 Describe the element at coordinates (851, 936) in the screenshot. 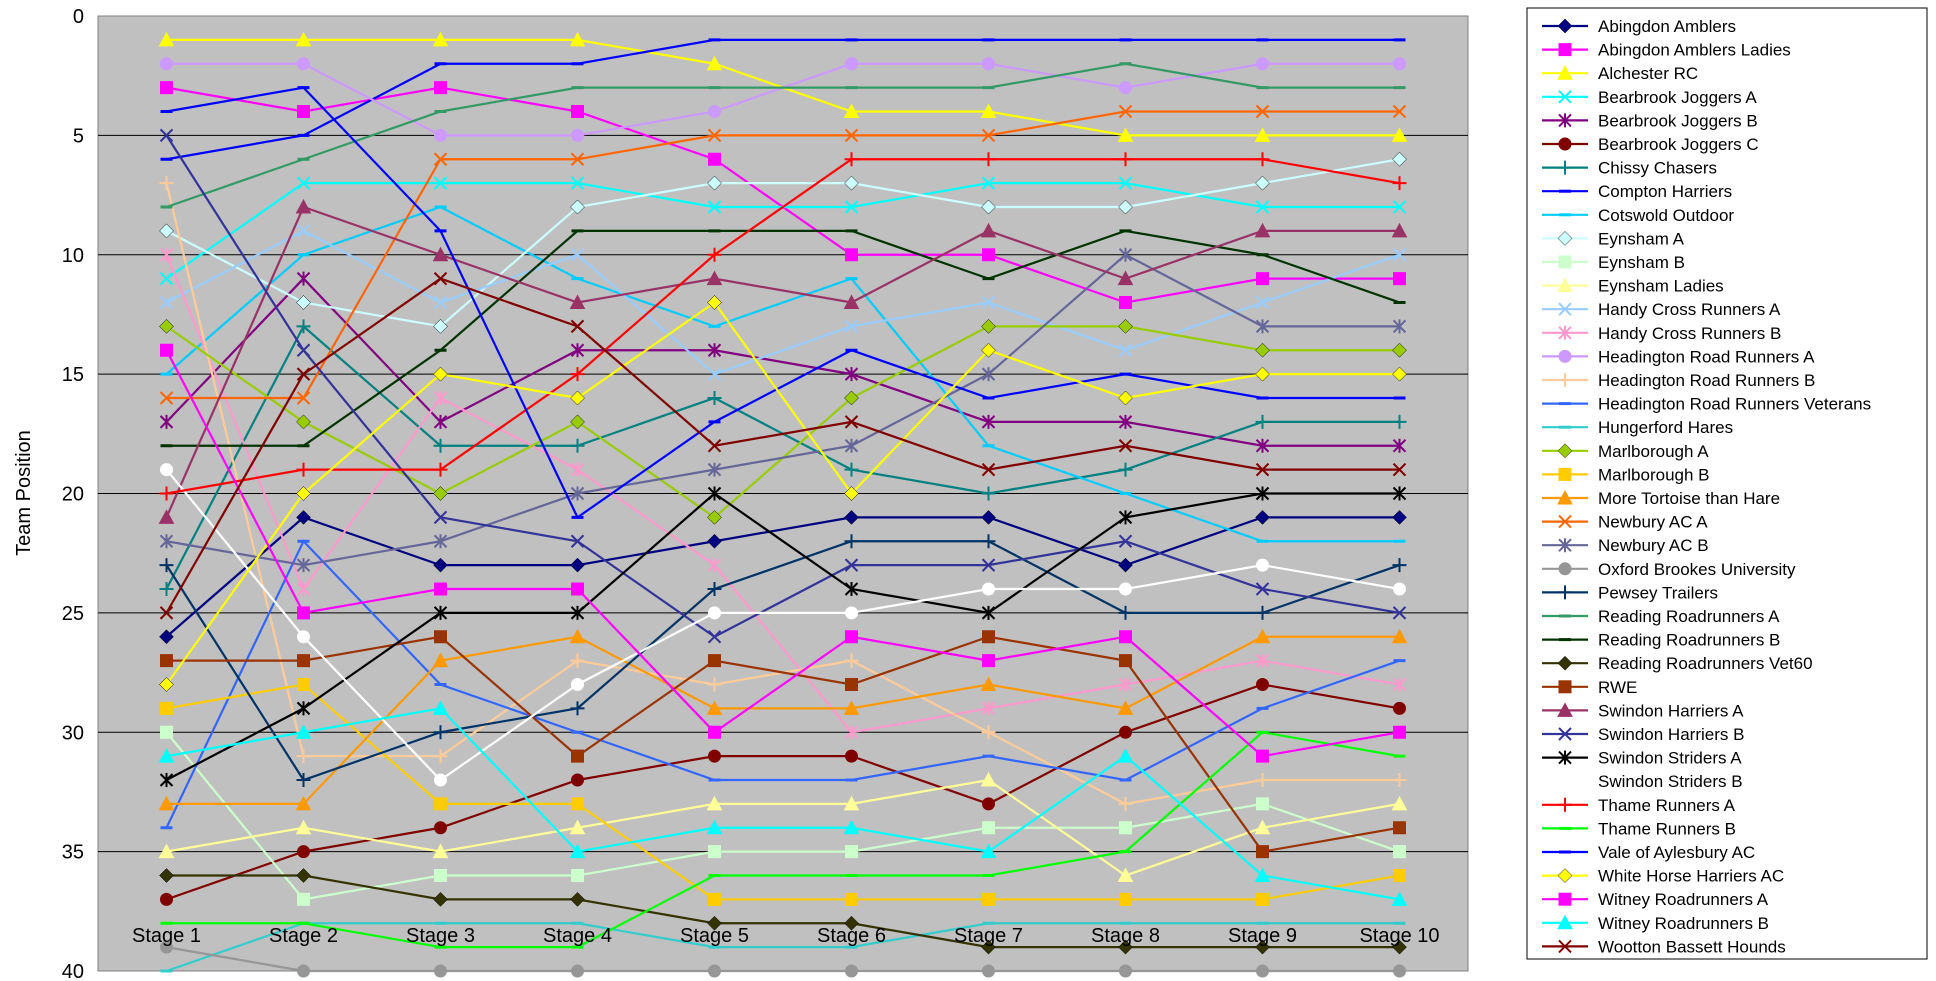

I see `x-tick-label: Stage 6` at that location.